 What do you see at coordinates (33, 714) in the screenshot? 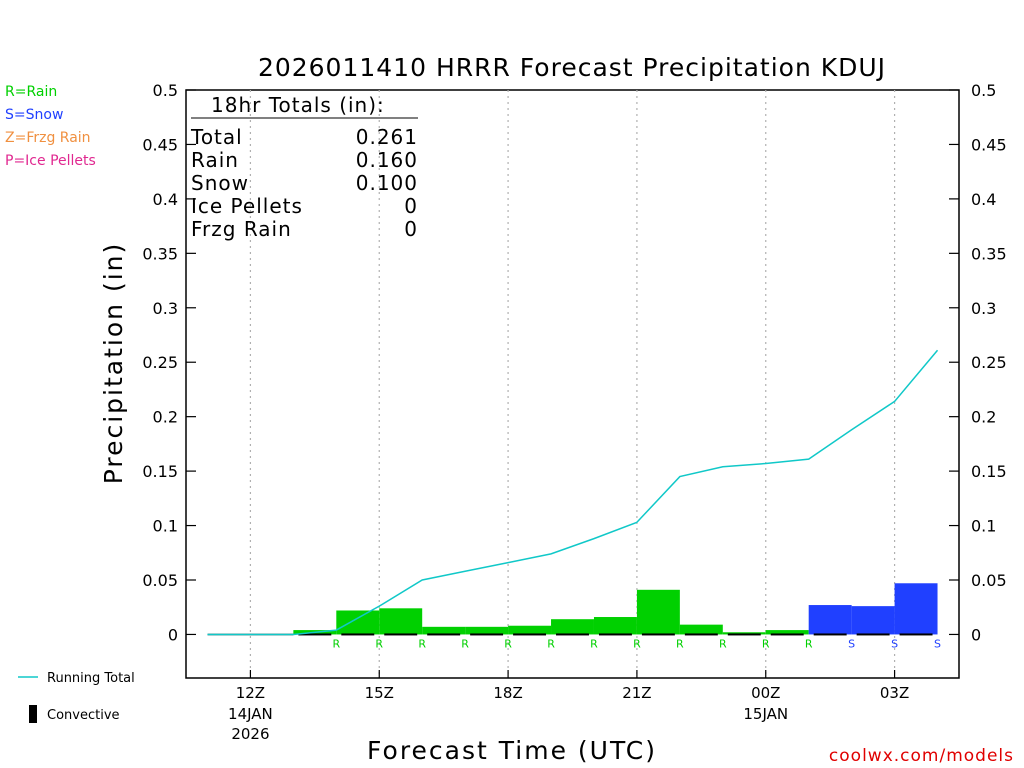
I see `convective-legend-swatch` at bounding box center [33, 714].